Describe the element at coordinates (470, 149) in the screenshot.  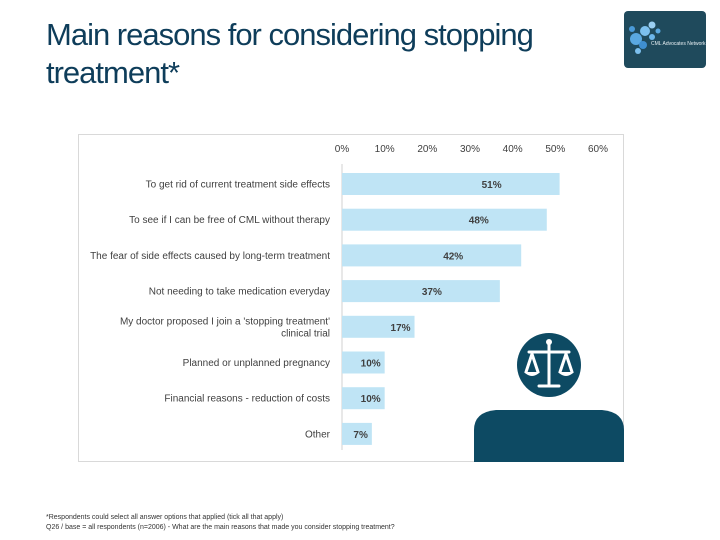
I see `x-tick-label: 30%` at that location.